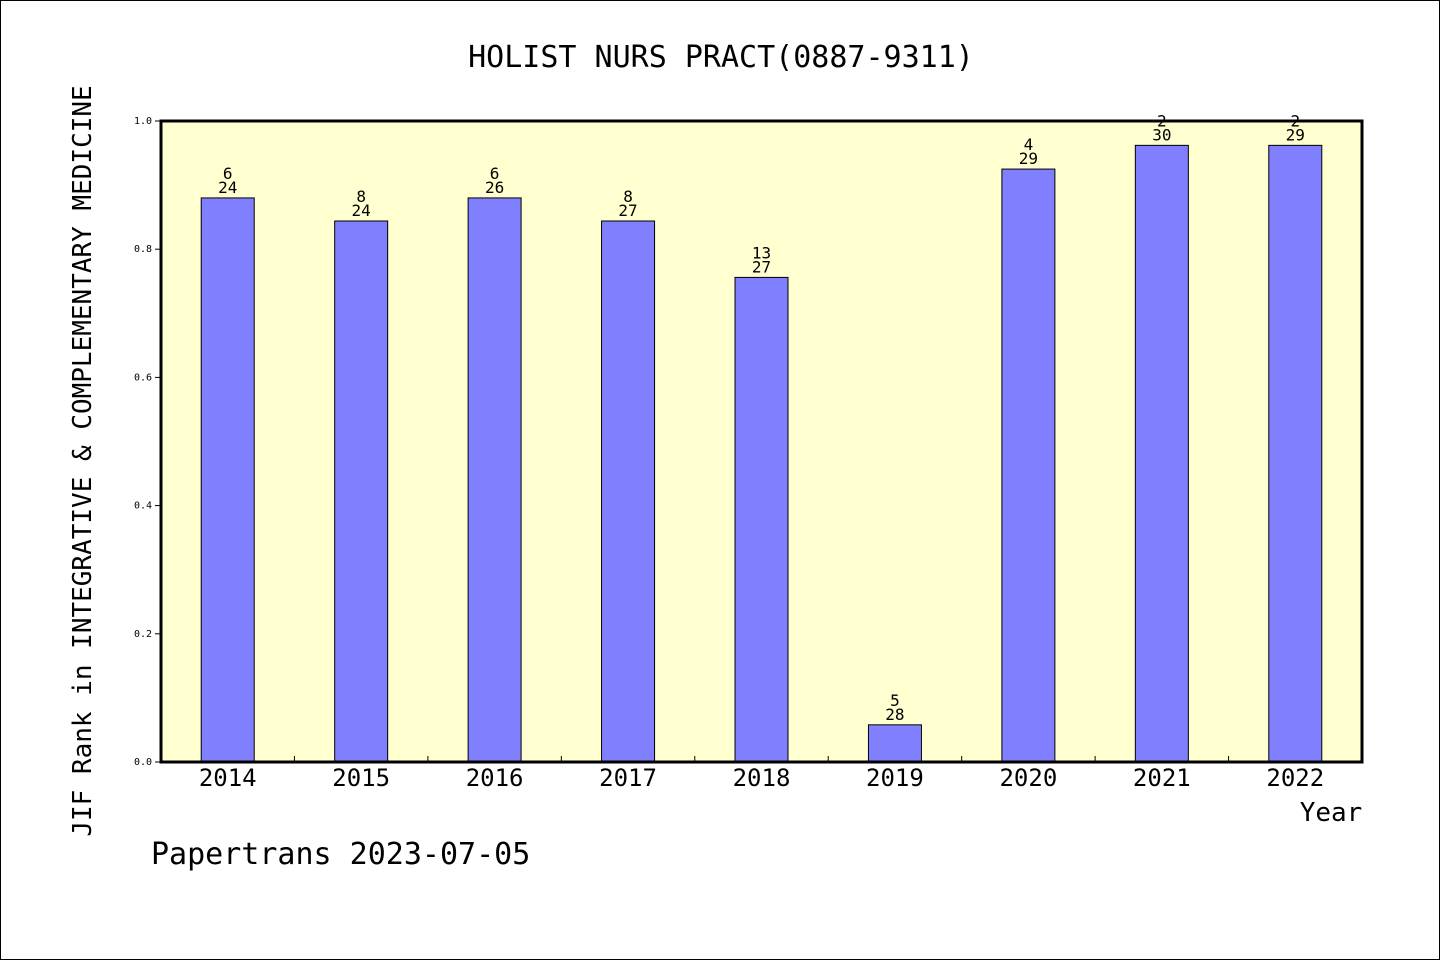 The height and width of the screenshot is (961, 1440). What do you see at coordinates (1161, 134) in the screenshot?
I see `bar-total-label: 30` at bounding box center [1161, 134].